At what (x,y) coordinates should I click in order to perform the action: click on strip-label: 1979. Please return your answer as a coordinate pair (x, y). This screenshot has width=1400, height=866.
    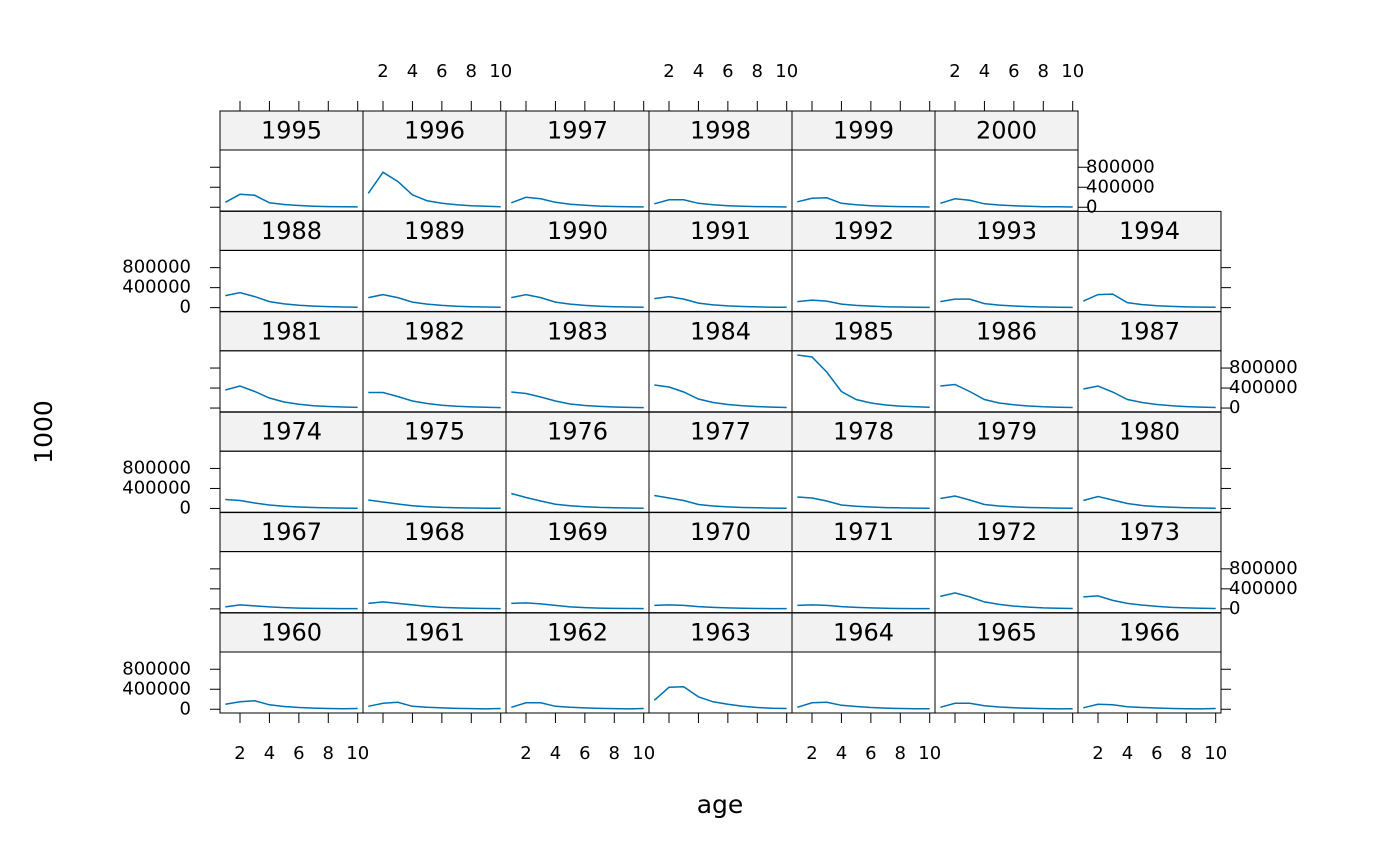
    Looking at the image, I should click on (1006, 432).